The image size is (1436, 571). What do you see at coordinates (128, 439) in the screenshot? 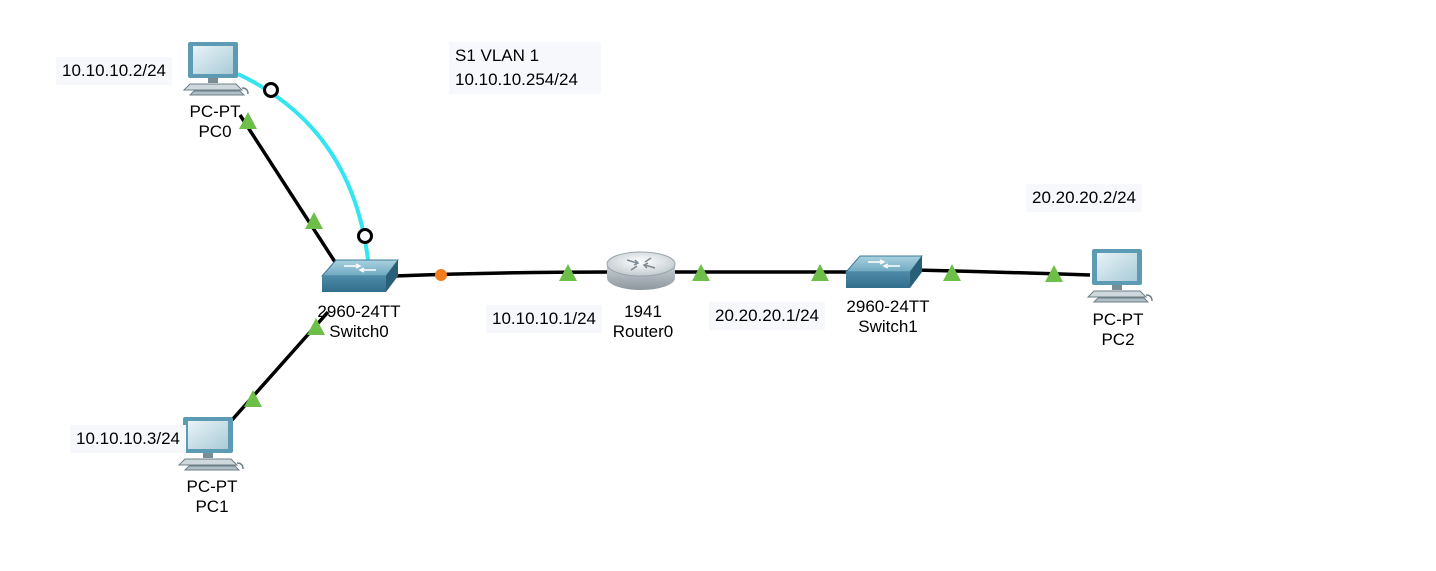
I see `pc1-ip-note: 10.10.10.3/24` at bounding box center [128, 439].